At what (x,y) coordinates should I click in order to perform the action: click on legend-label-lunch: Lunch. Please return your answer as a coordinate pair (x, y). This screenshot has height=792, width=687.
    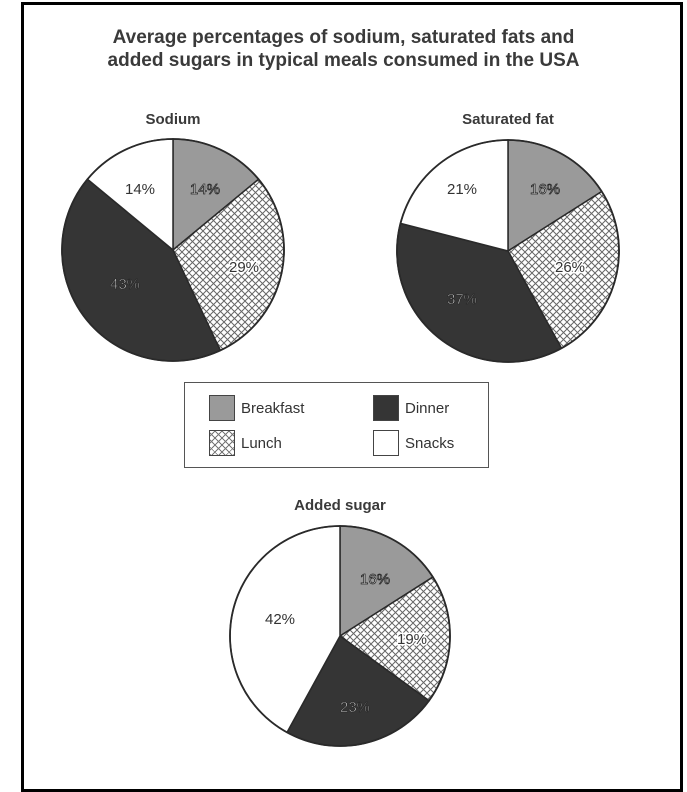
    Looking at the image, I should click on (261, 443).